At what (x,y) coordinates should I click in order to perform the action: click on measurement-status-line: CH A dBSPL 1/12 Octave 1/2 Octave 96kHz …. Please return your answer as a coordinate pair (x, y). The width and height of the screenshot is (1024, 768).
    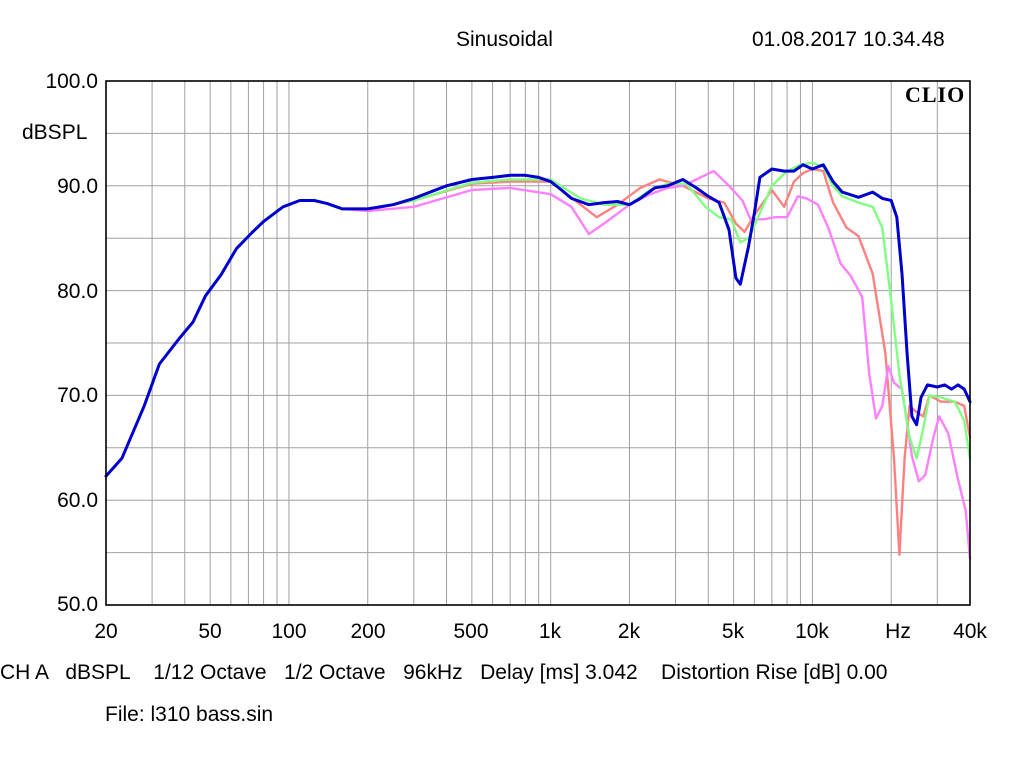
    Looking at the image, I should click on (444, 672).